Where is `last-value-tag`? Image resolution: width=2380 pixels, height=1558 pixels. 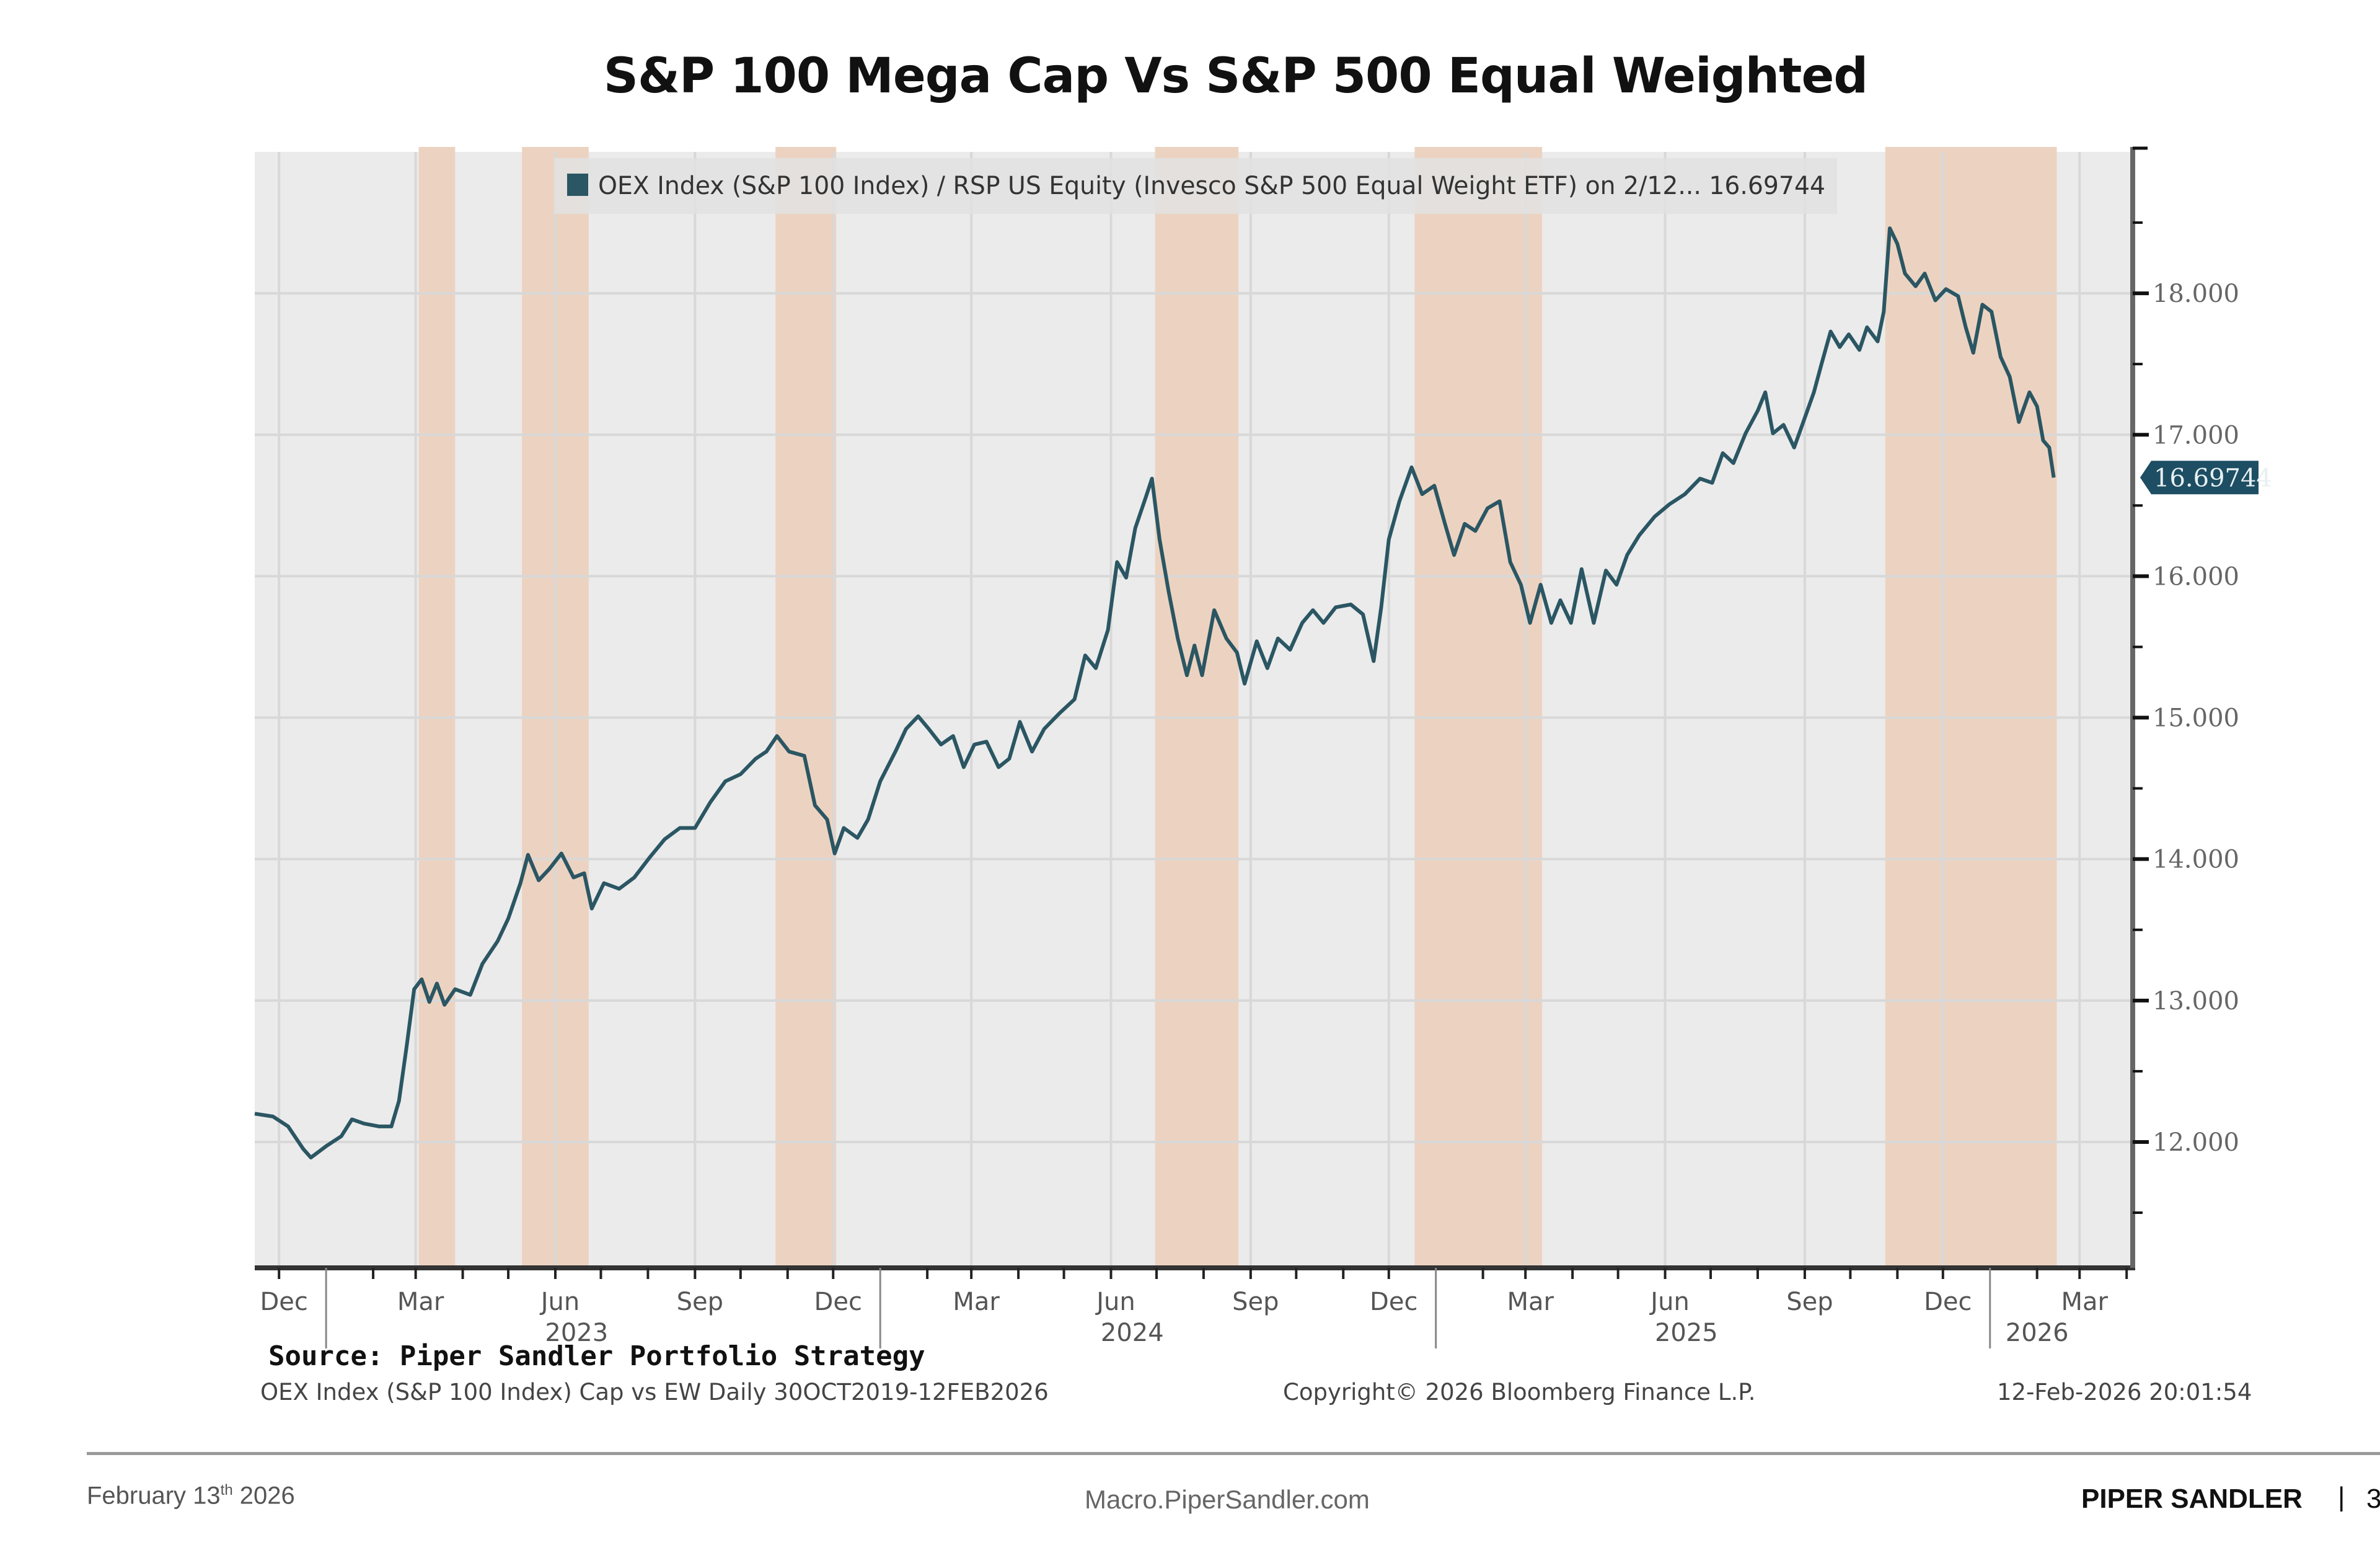 last-value-tag is located at coordinates (2199, 478).